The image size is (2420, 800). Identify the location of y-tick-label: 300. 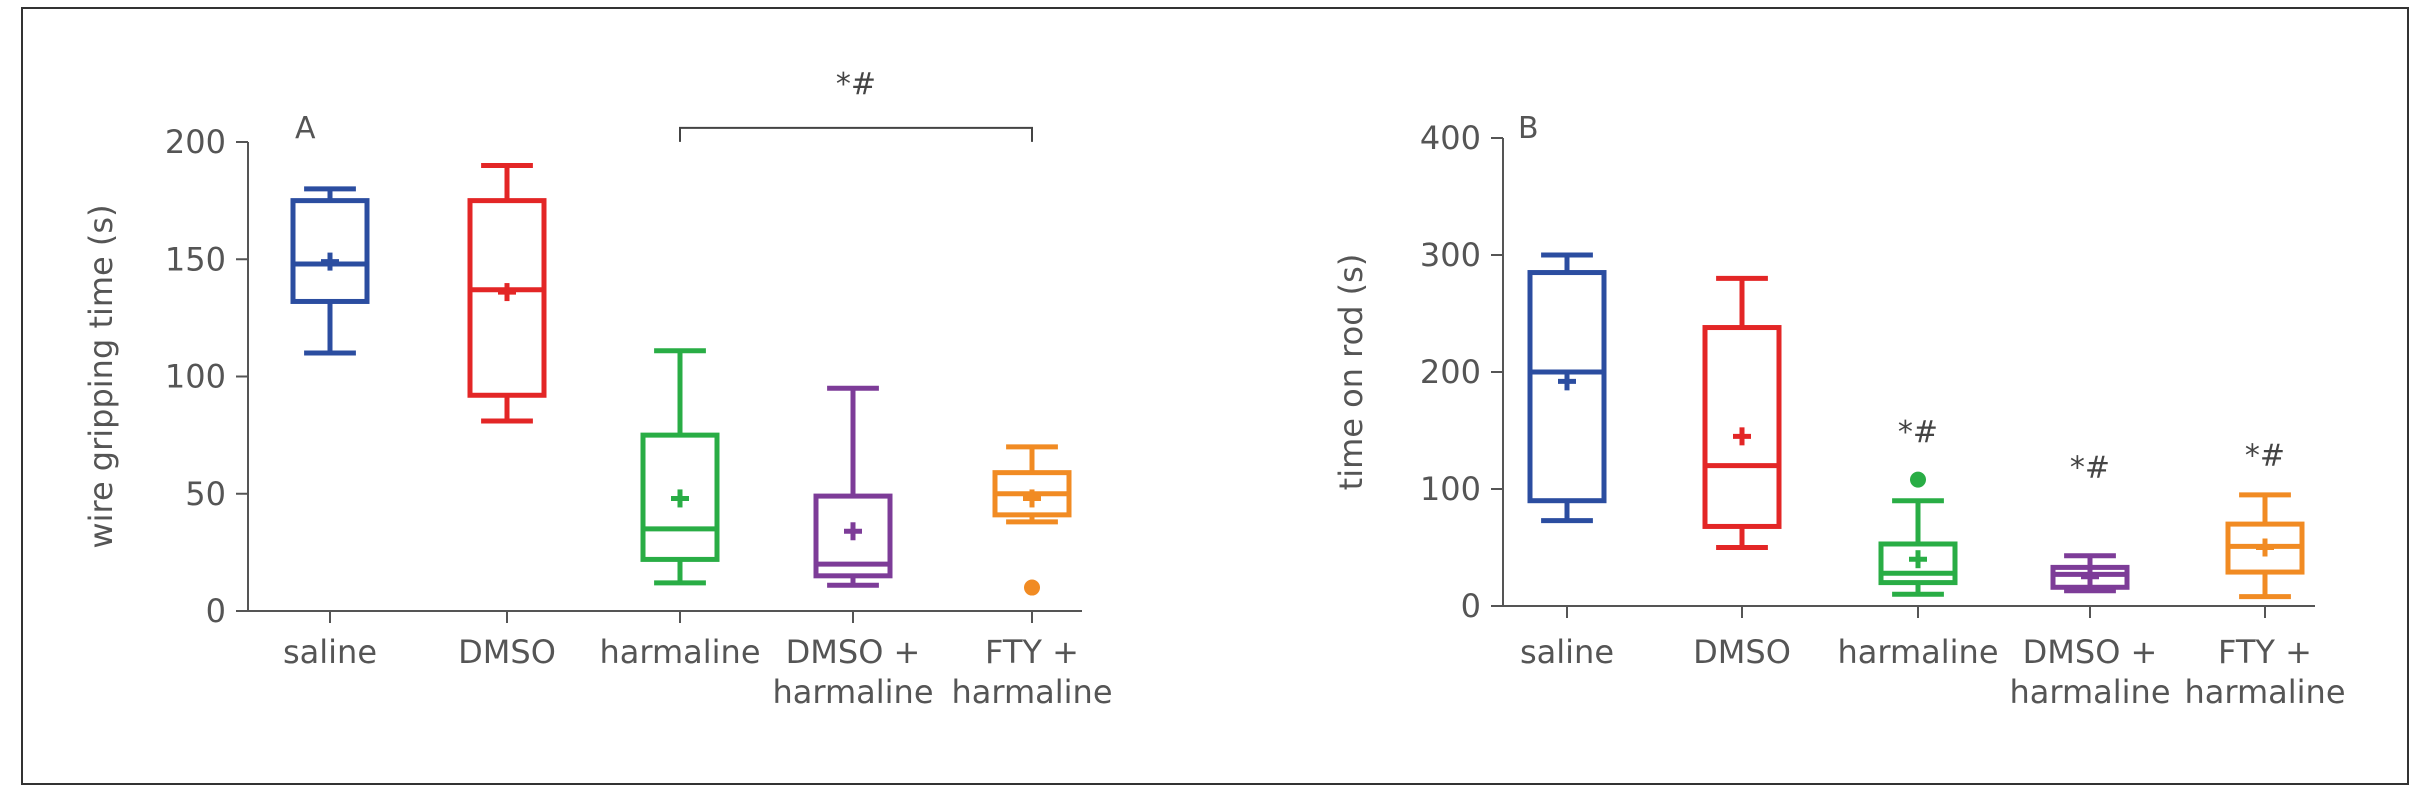
(1450, 255).